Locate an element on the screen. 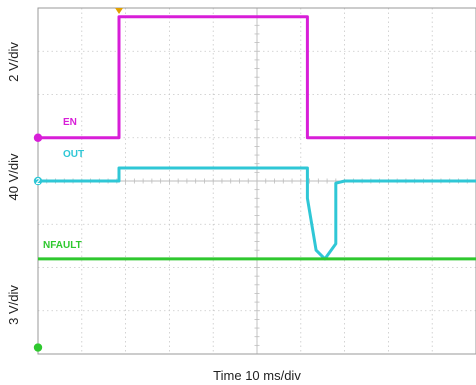  trace-label-en: EN is located at coordinates (70, 122).